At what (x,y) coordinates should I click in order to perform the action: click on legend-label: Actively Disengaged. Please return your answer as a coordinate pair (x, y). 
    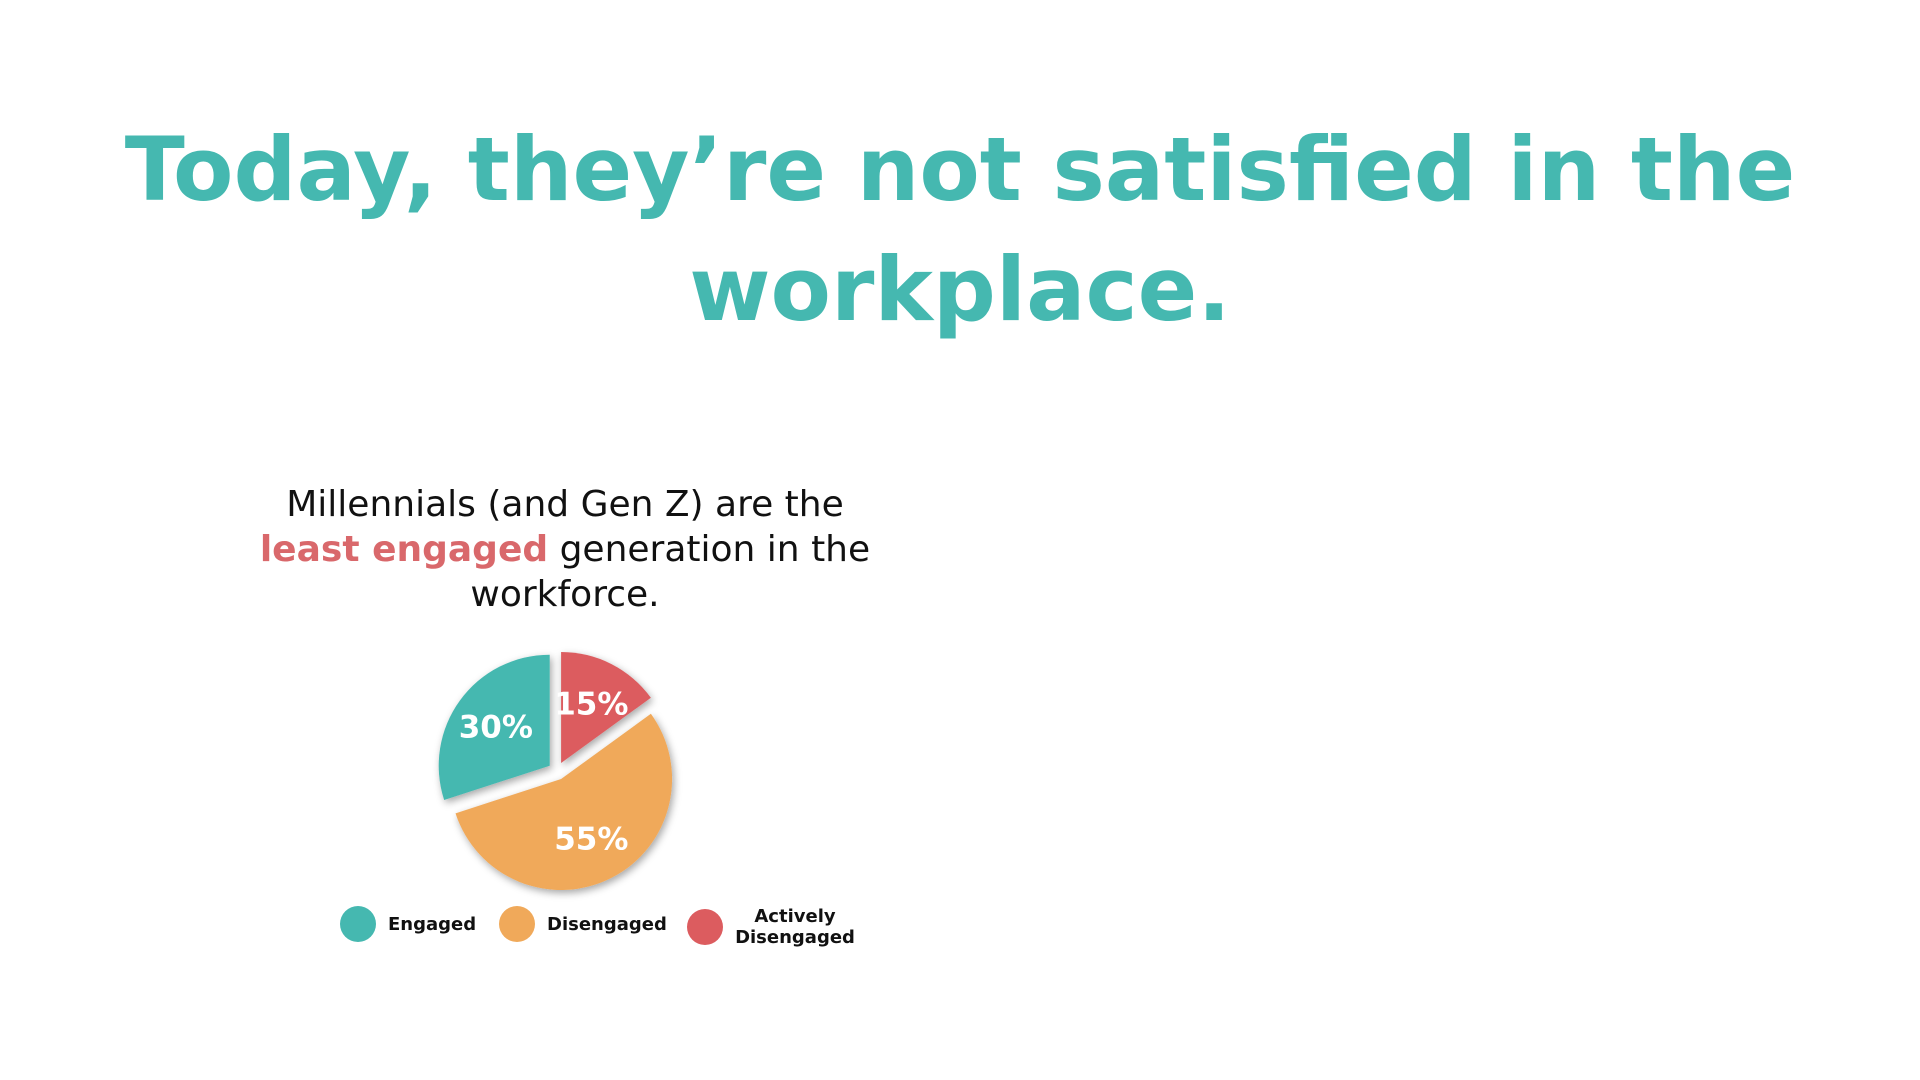
    Looking at the image, I should click on (795, 927).